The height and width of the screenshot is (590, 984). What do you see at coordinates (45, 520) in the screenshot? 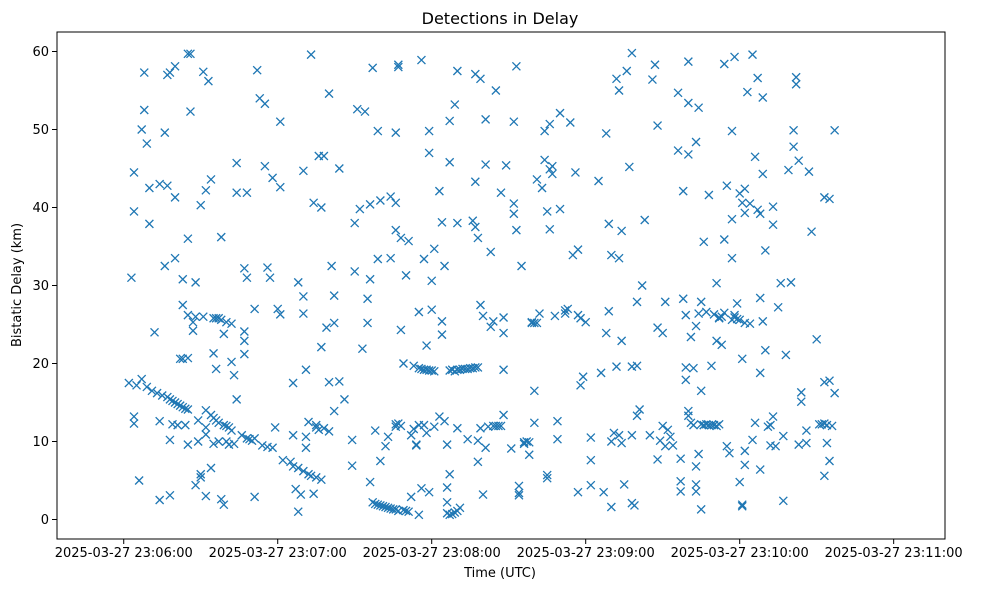
I see `y-tick-label: 0` at bounding box center [45, 520].